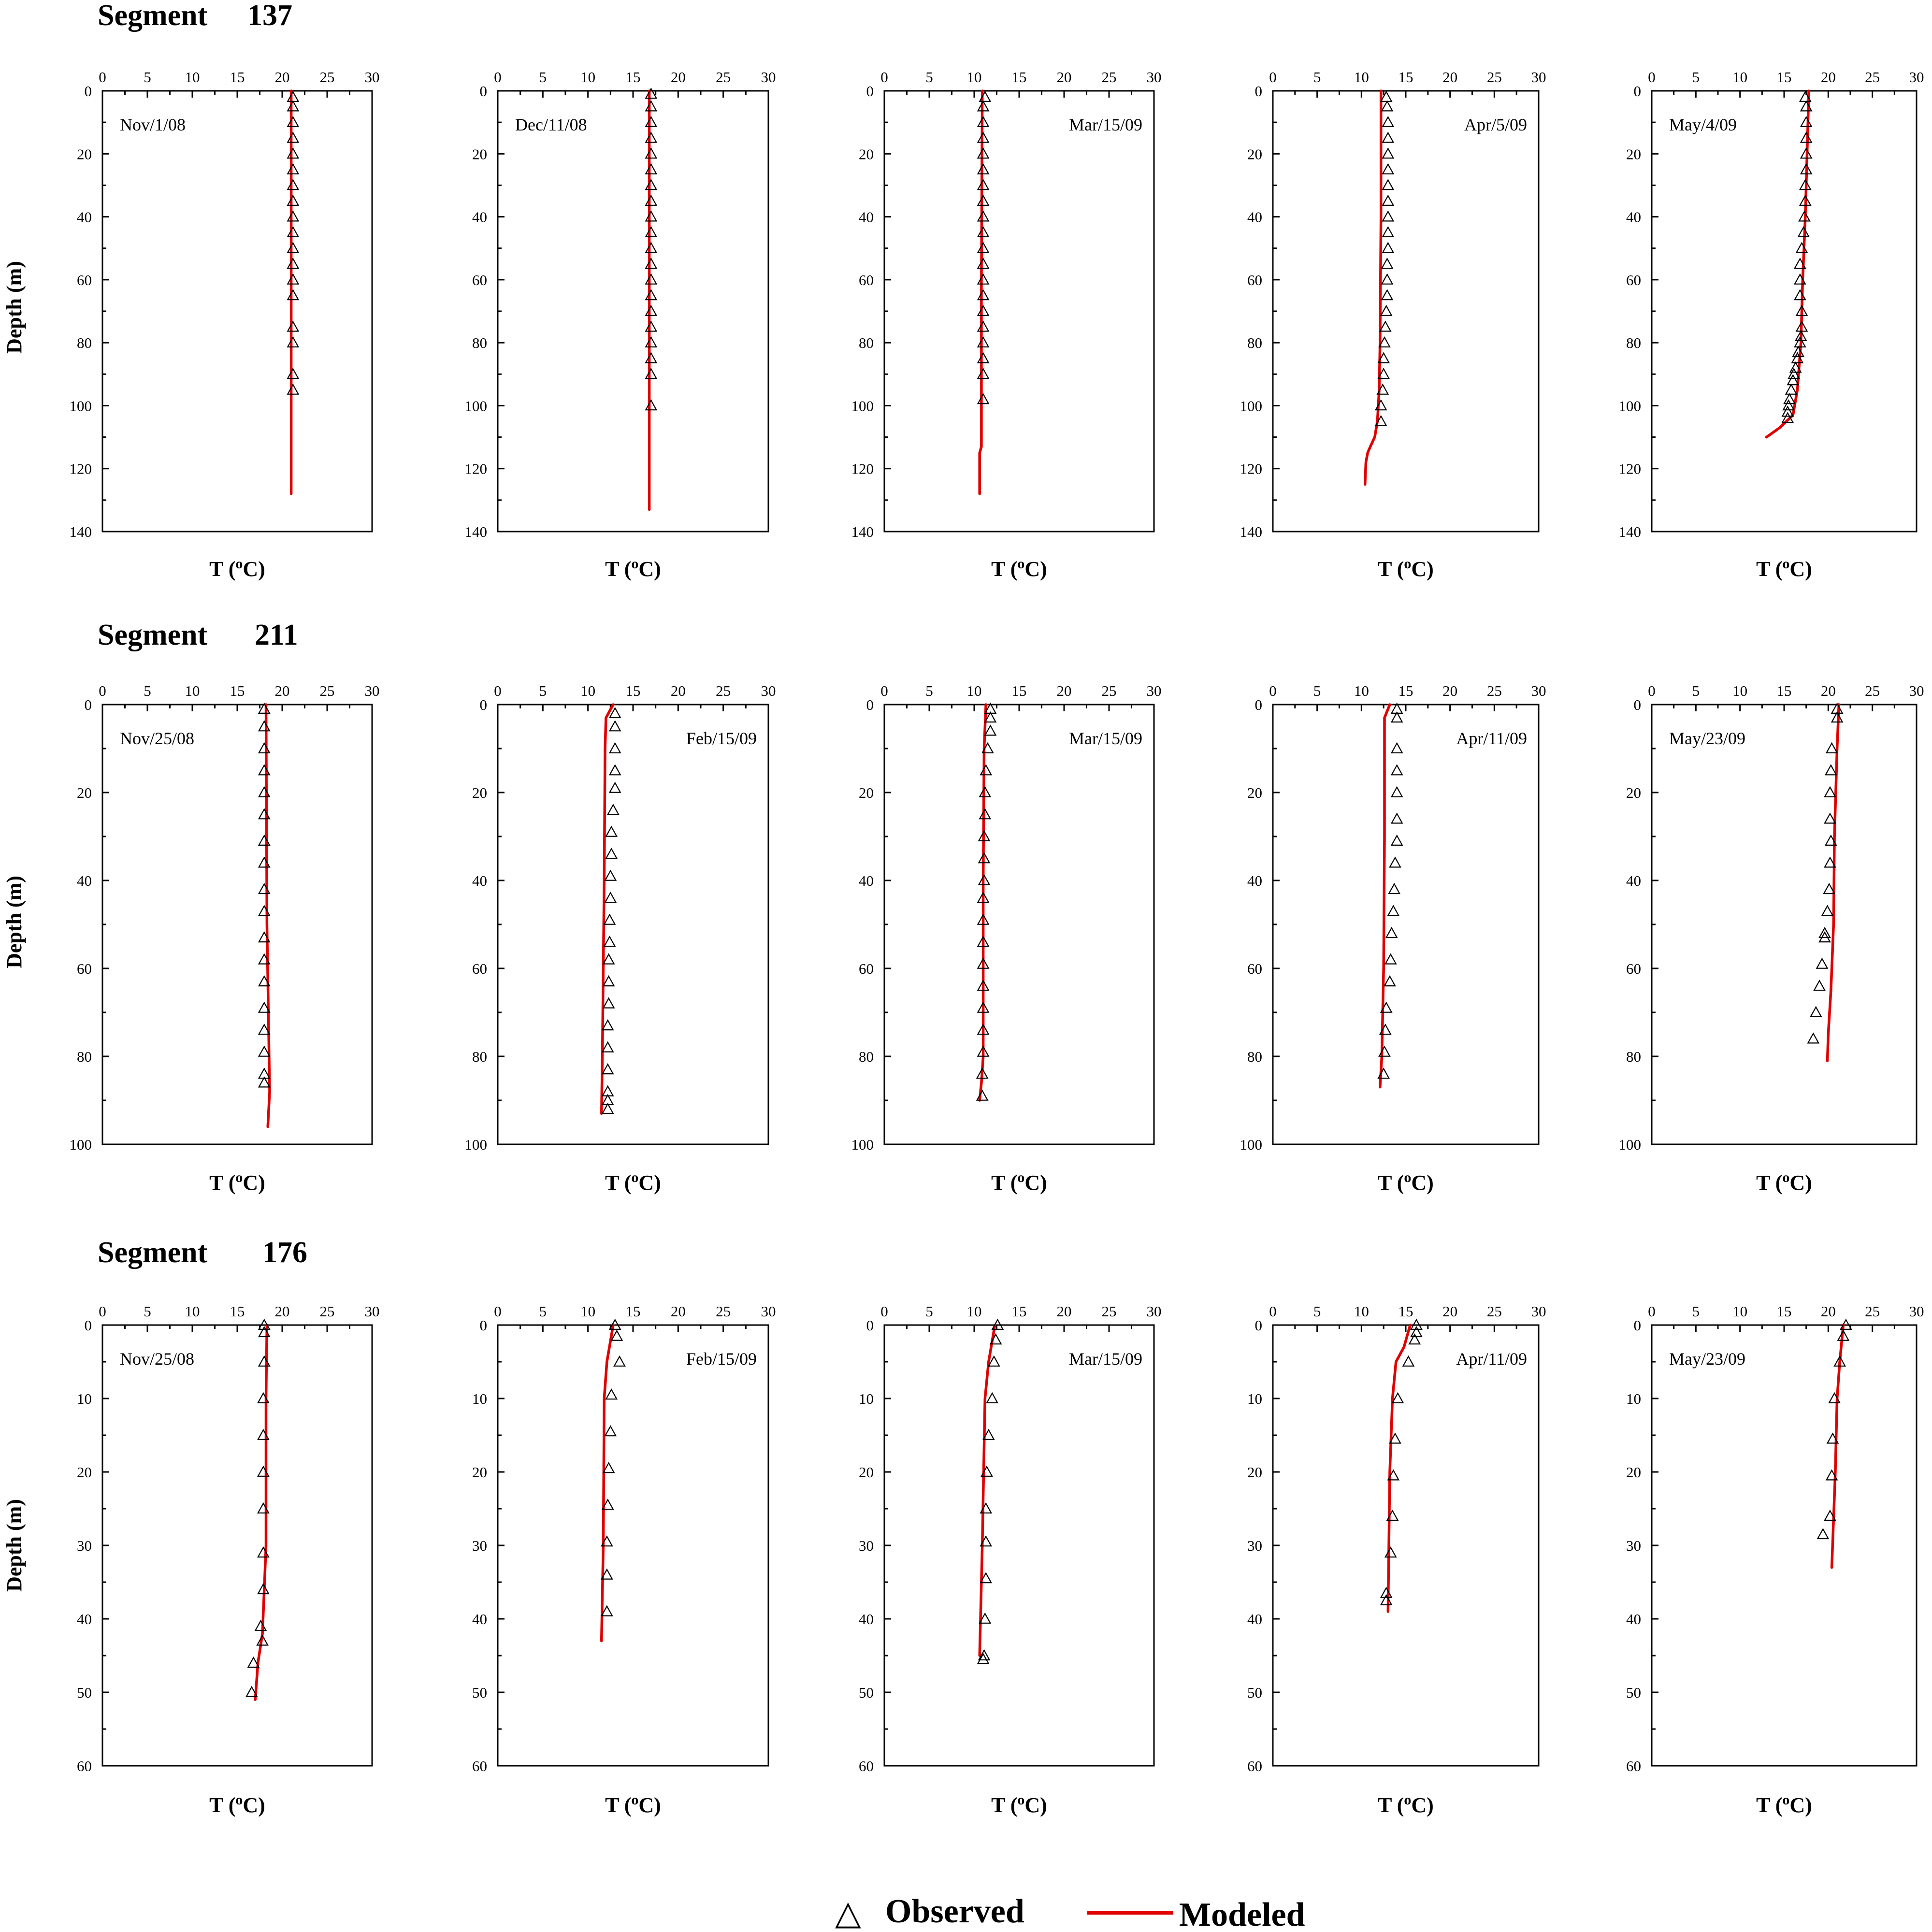 Image resolution: width=1932 pixels, height=1932 pixels. Describe the element at coordinates (1242, 1914) in the screenshot. I see `legend-modeled-label: Modeled` at that location.